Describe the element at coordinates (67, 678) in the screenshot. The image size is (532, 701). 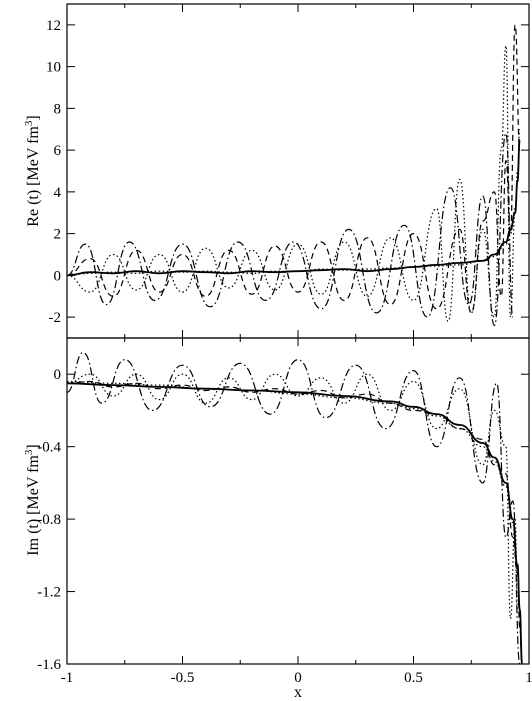
I see `x-tick-label: -1` at that location.